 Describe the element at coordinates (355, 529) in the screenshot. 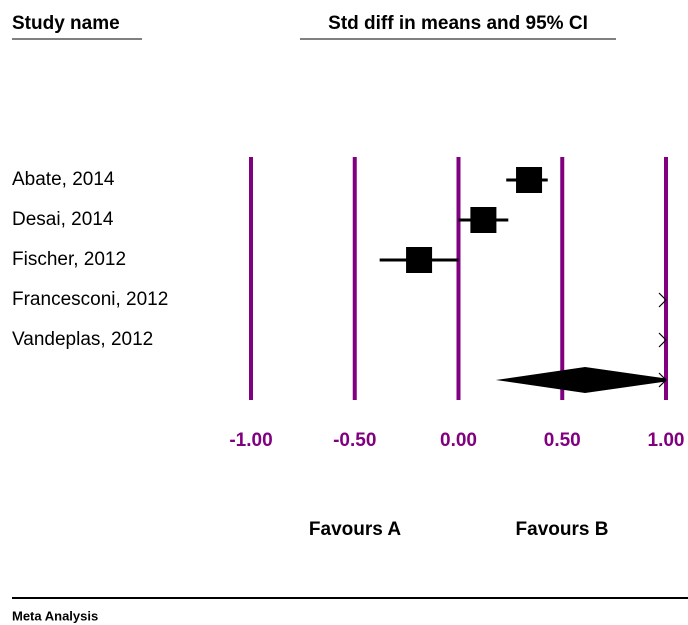

I see `left-label: Favours A` at that location.